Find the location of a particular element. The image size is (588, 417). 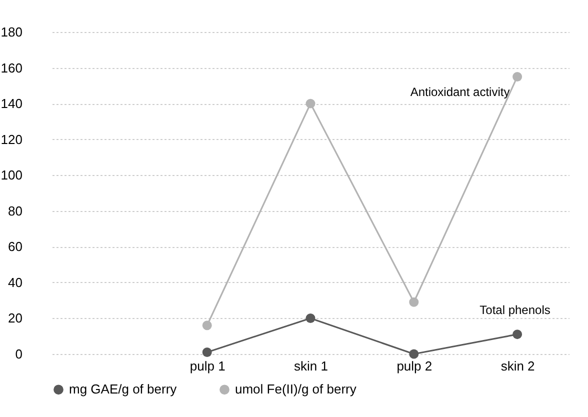

x-tick-label: skin 1 is located at coordinates (311, 366).